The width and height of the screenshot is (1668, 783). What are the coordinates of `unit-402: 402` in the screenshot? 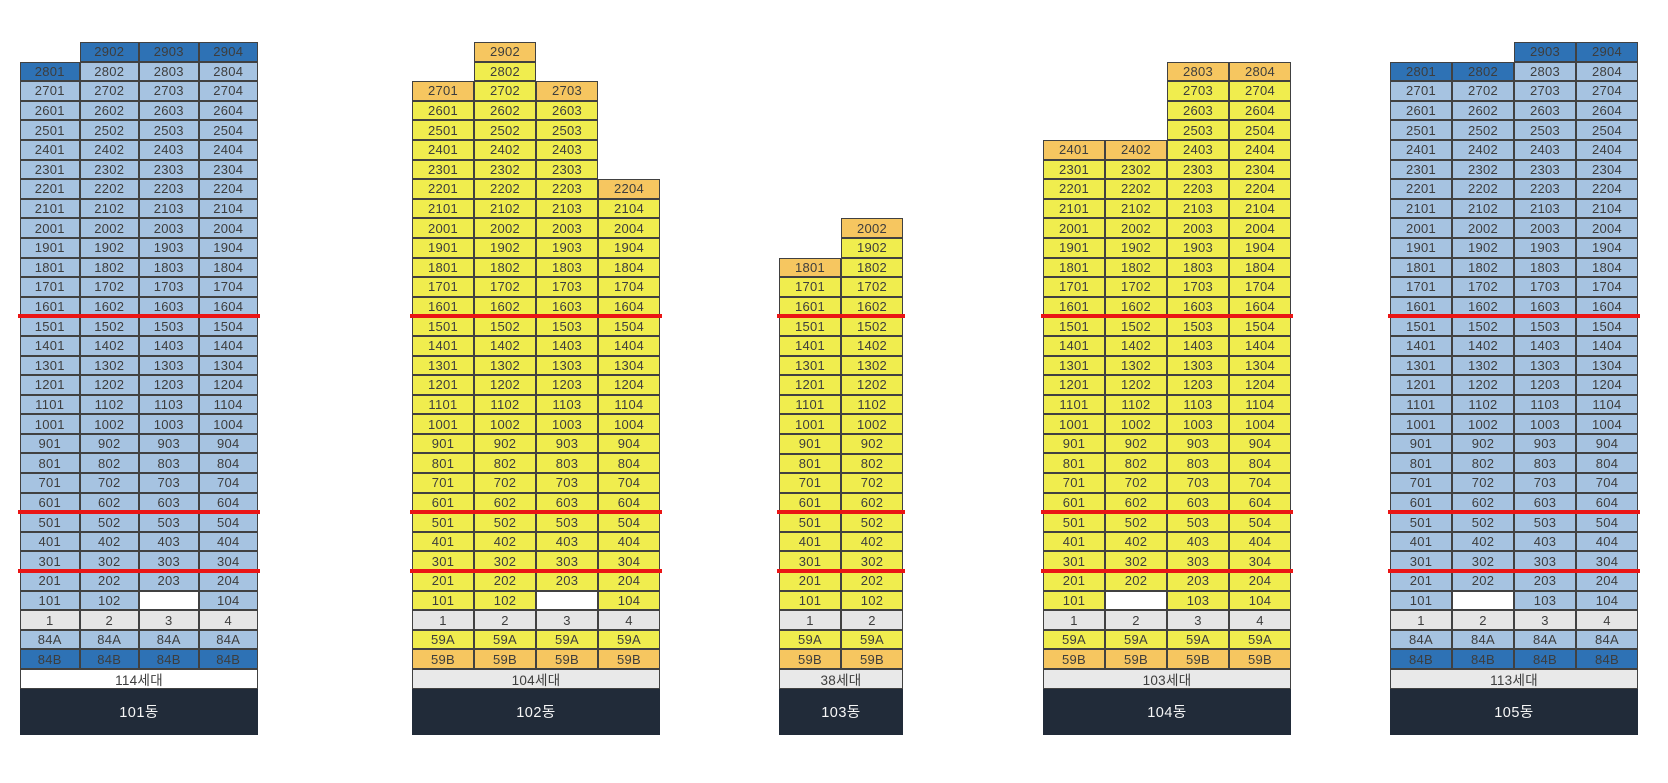 It's located at (505, 541).